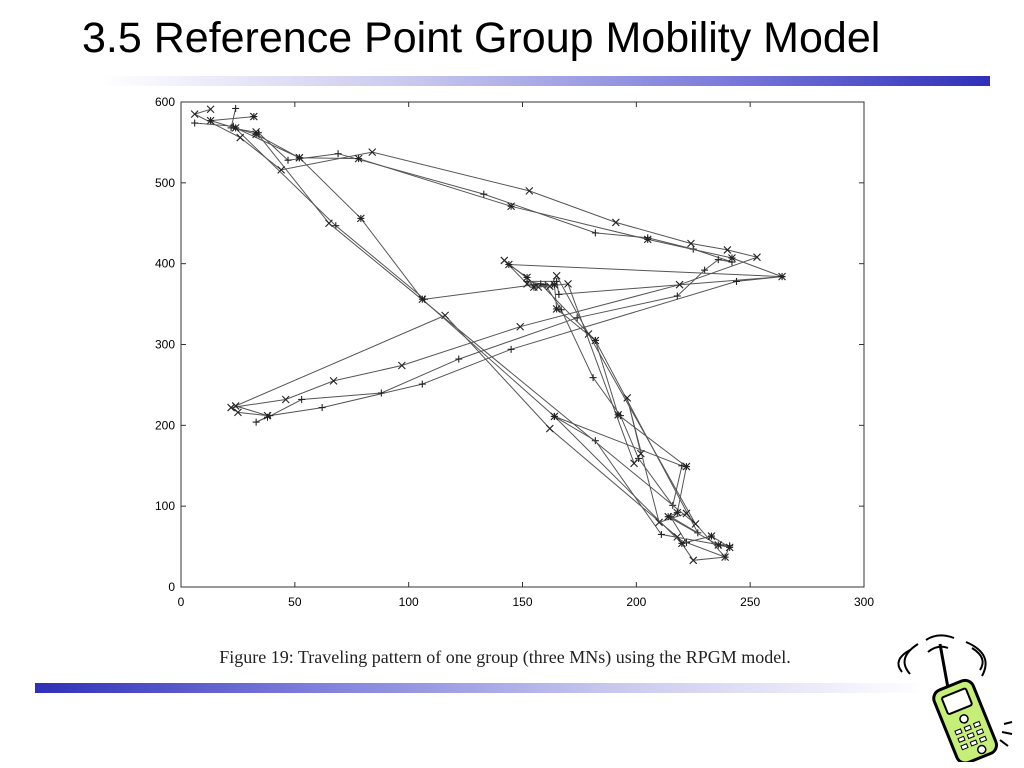 This screenshot has height=768, width=1024. Describe the element at coordinates (481, 38) in the screenshot. I see `slide-title: 3.5 Reference Point Group Mobility Model` at that location.